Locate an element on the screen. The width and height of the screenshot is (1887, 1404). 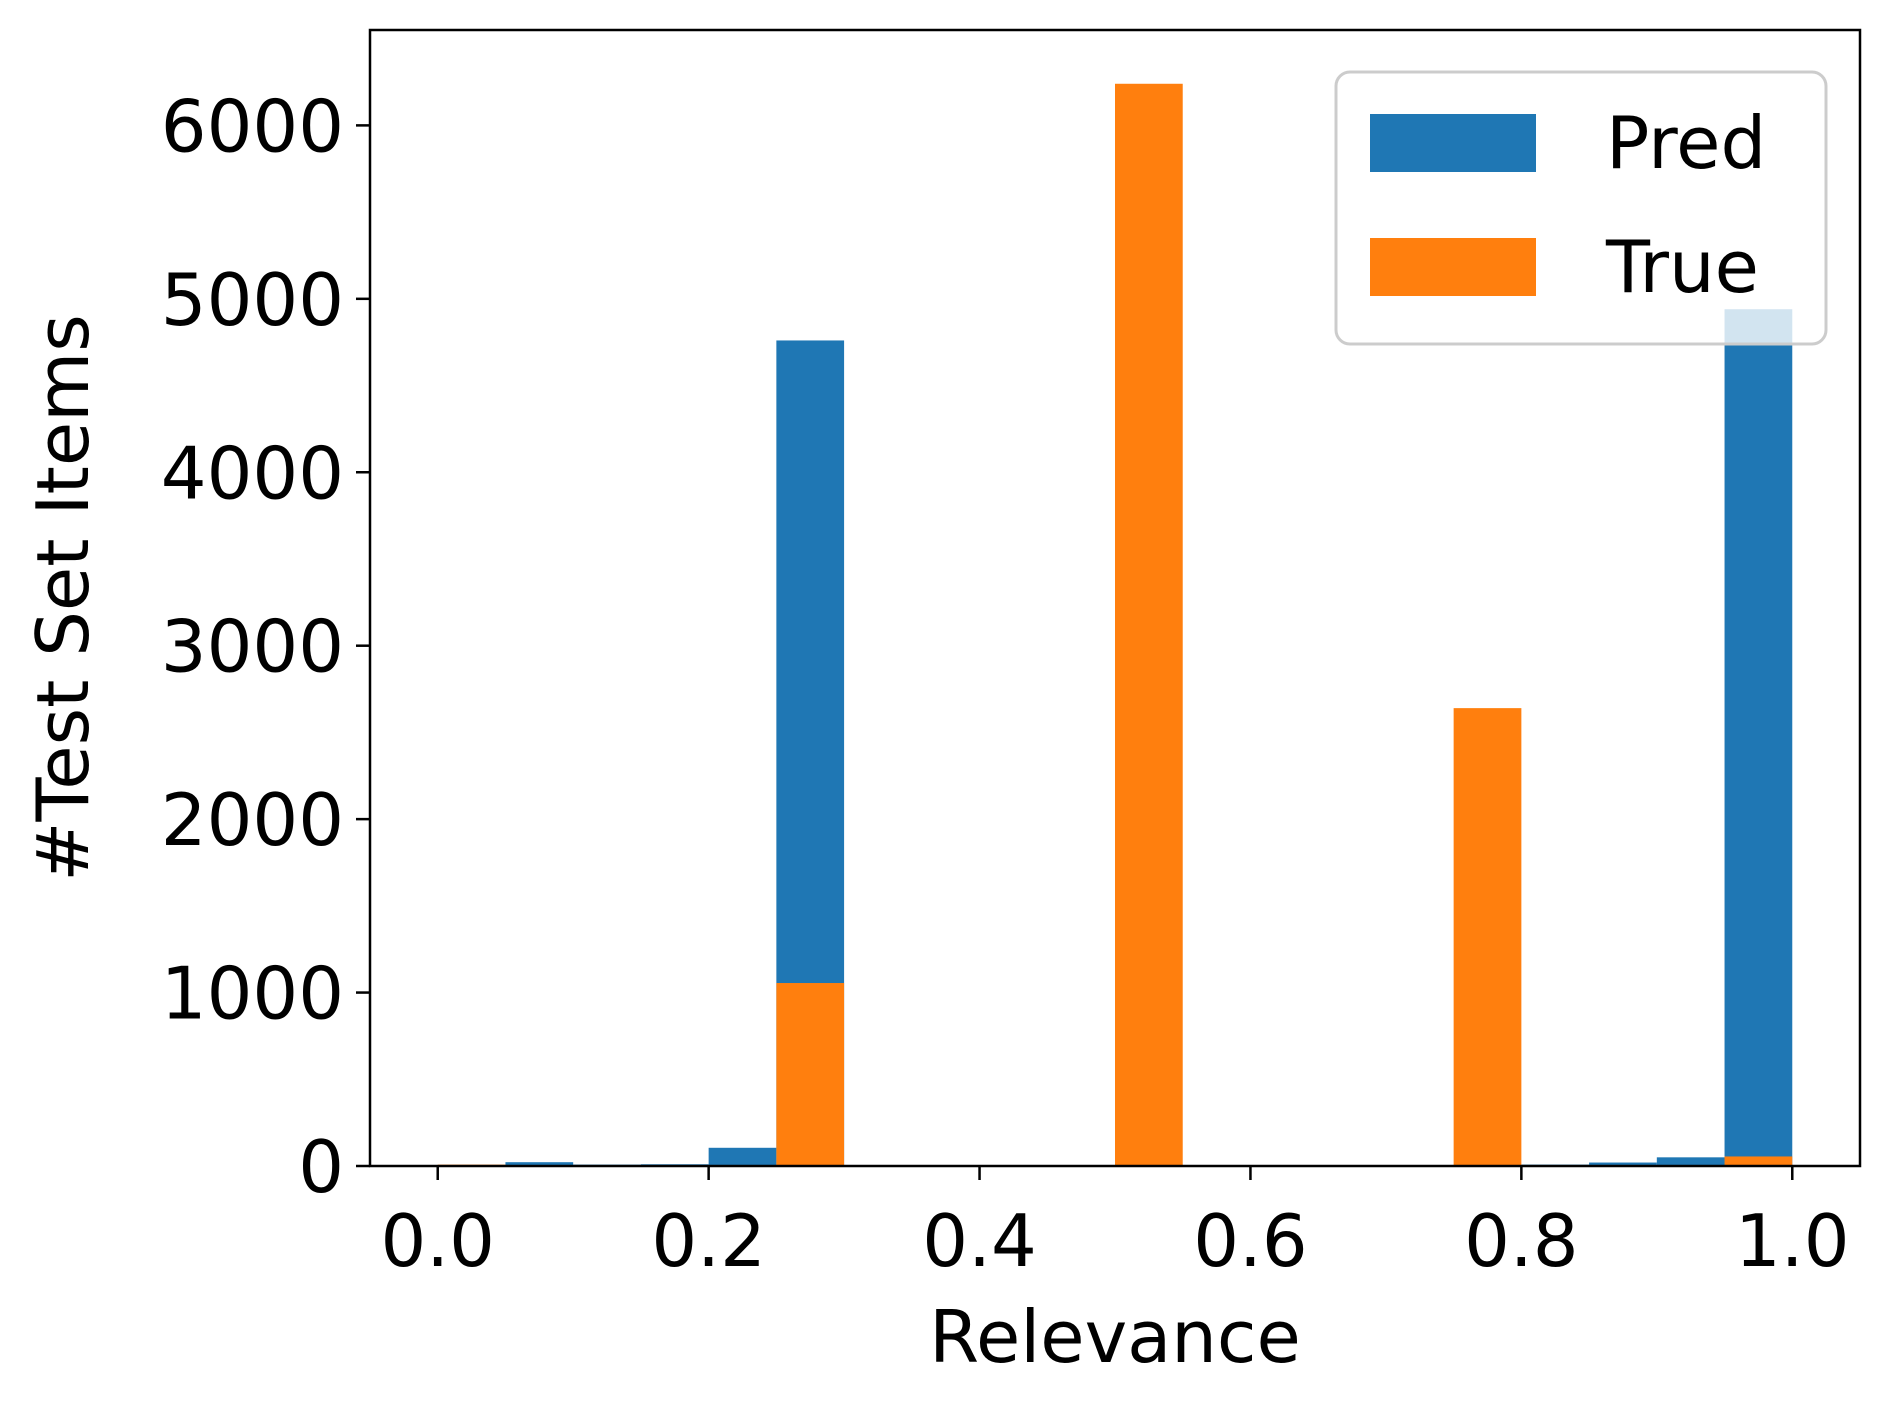
y-tick-label: 6000 is located at coordinates (252, 126).